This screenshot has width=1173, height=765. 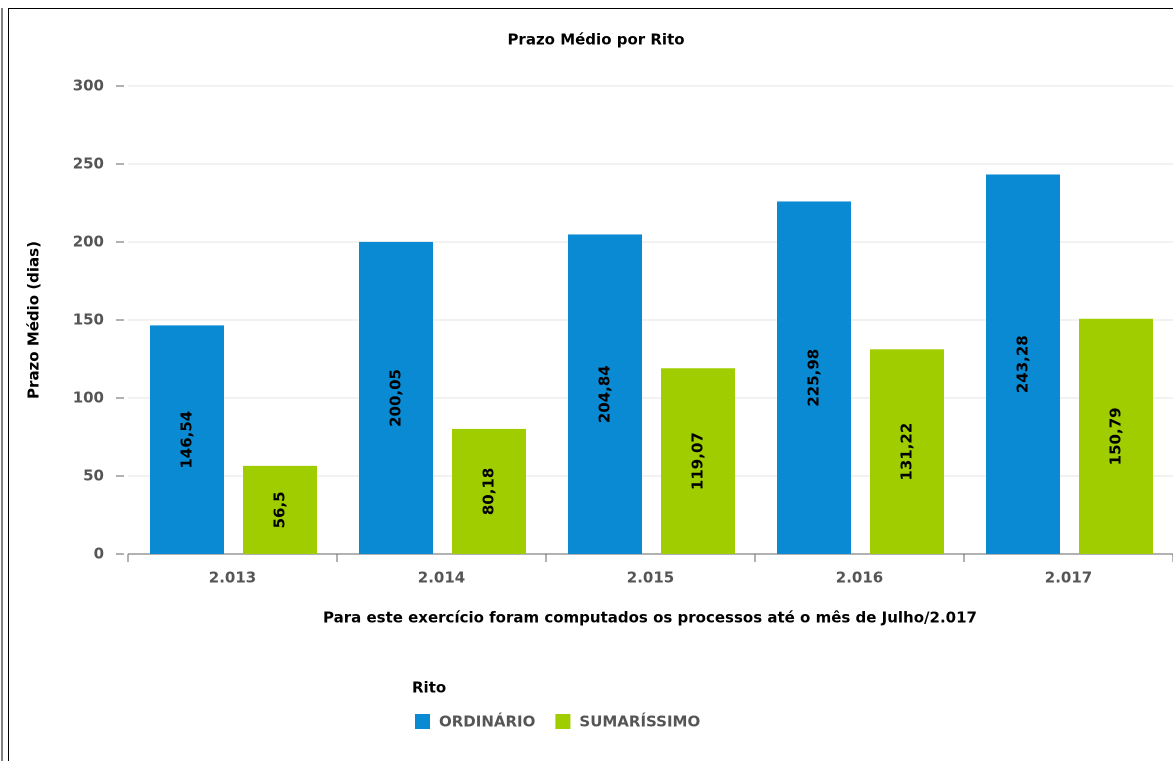 What do you see at coordinates (605, 394) in the screenshot?
I see `value-label: 204,84` at bounding box center [605, 394].